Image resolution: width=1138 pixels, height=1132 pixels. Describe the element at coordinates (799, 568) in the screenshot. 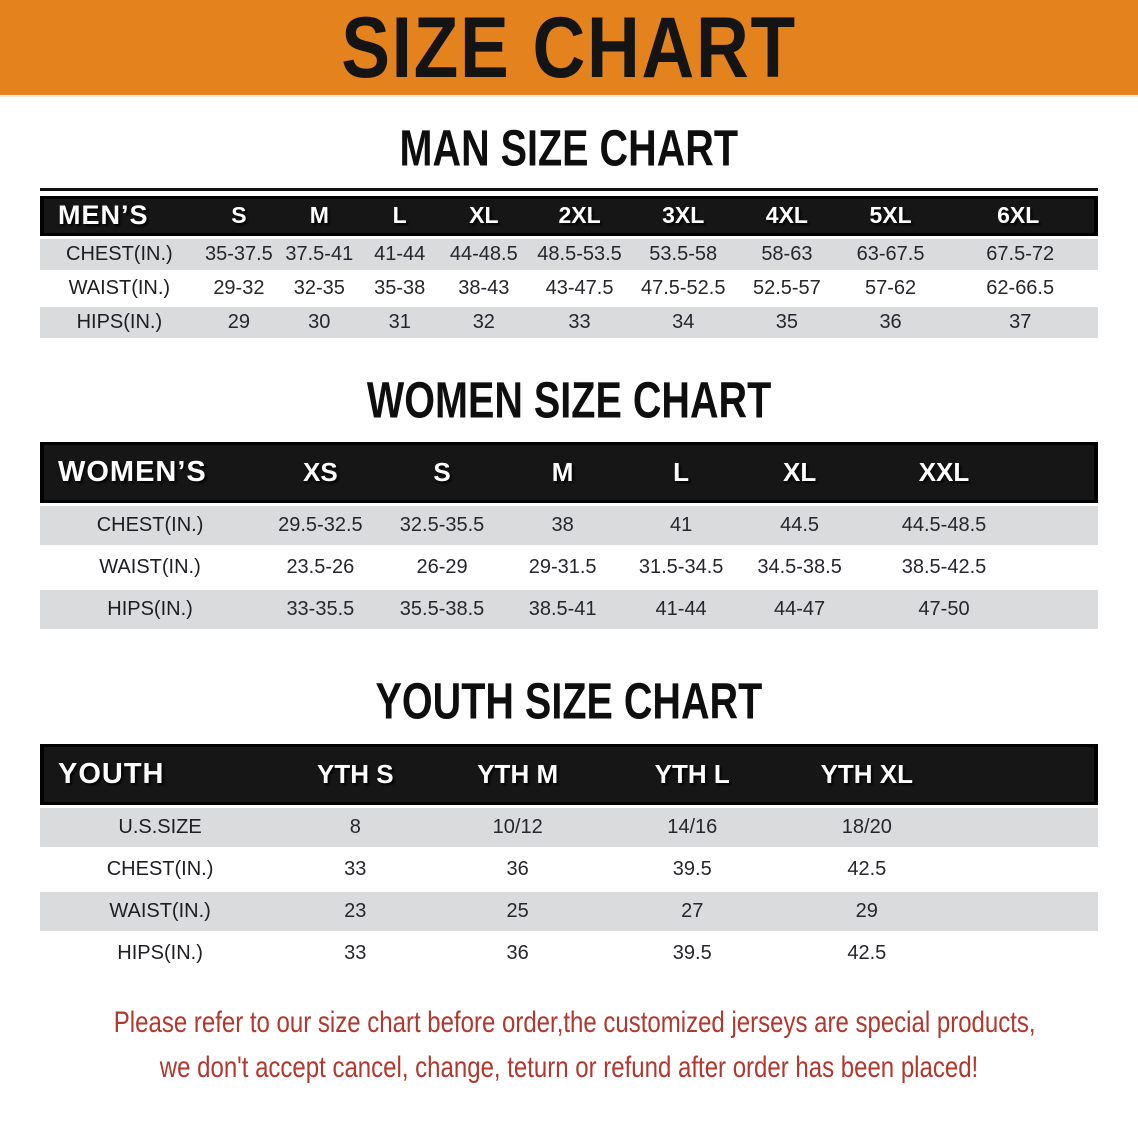

I see `size-value: 34.5-38.5` at that location.